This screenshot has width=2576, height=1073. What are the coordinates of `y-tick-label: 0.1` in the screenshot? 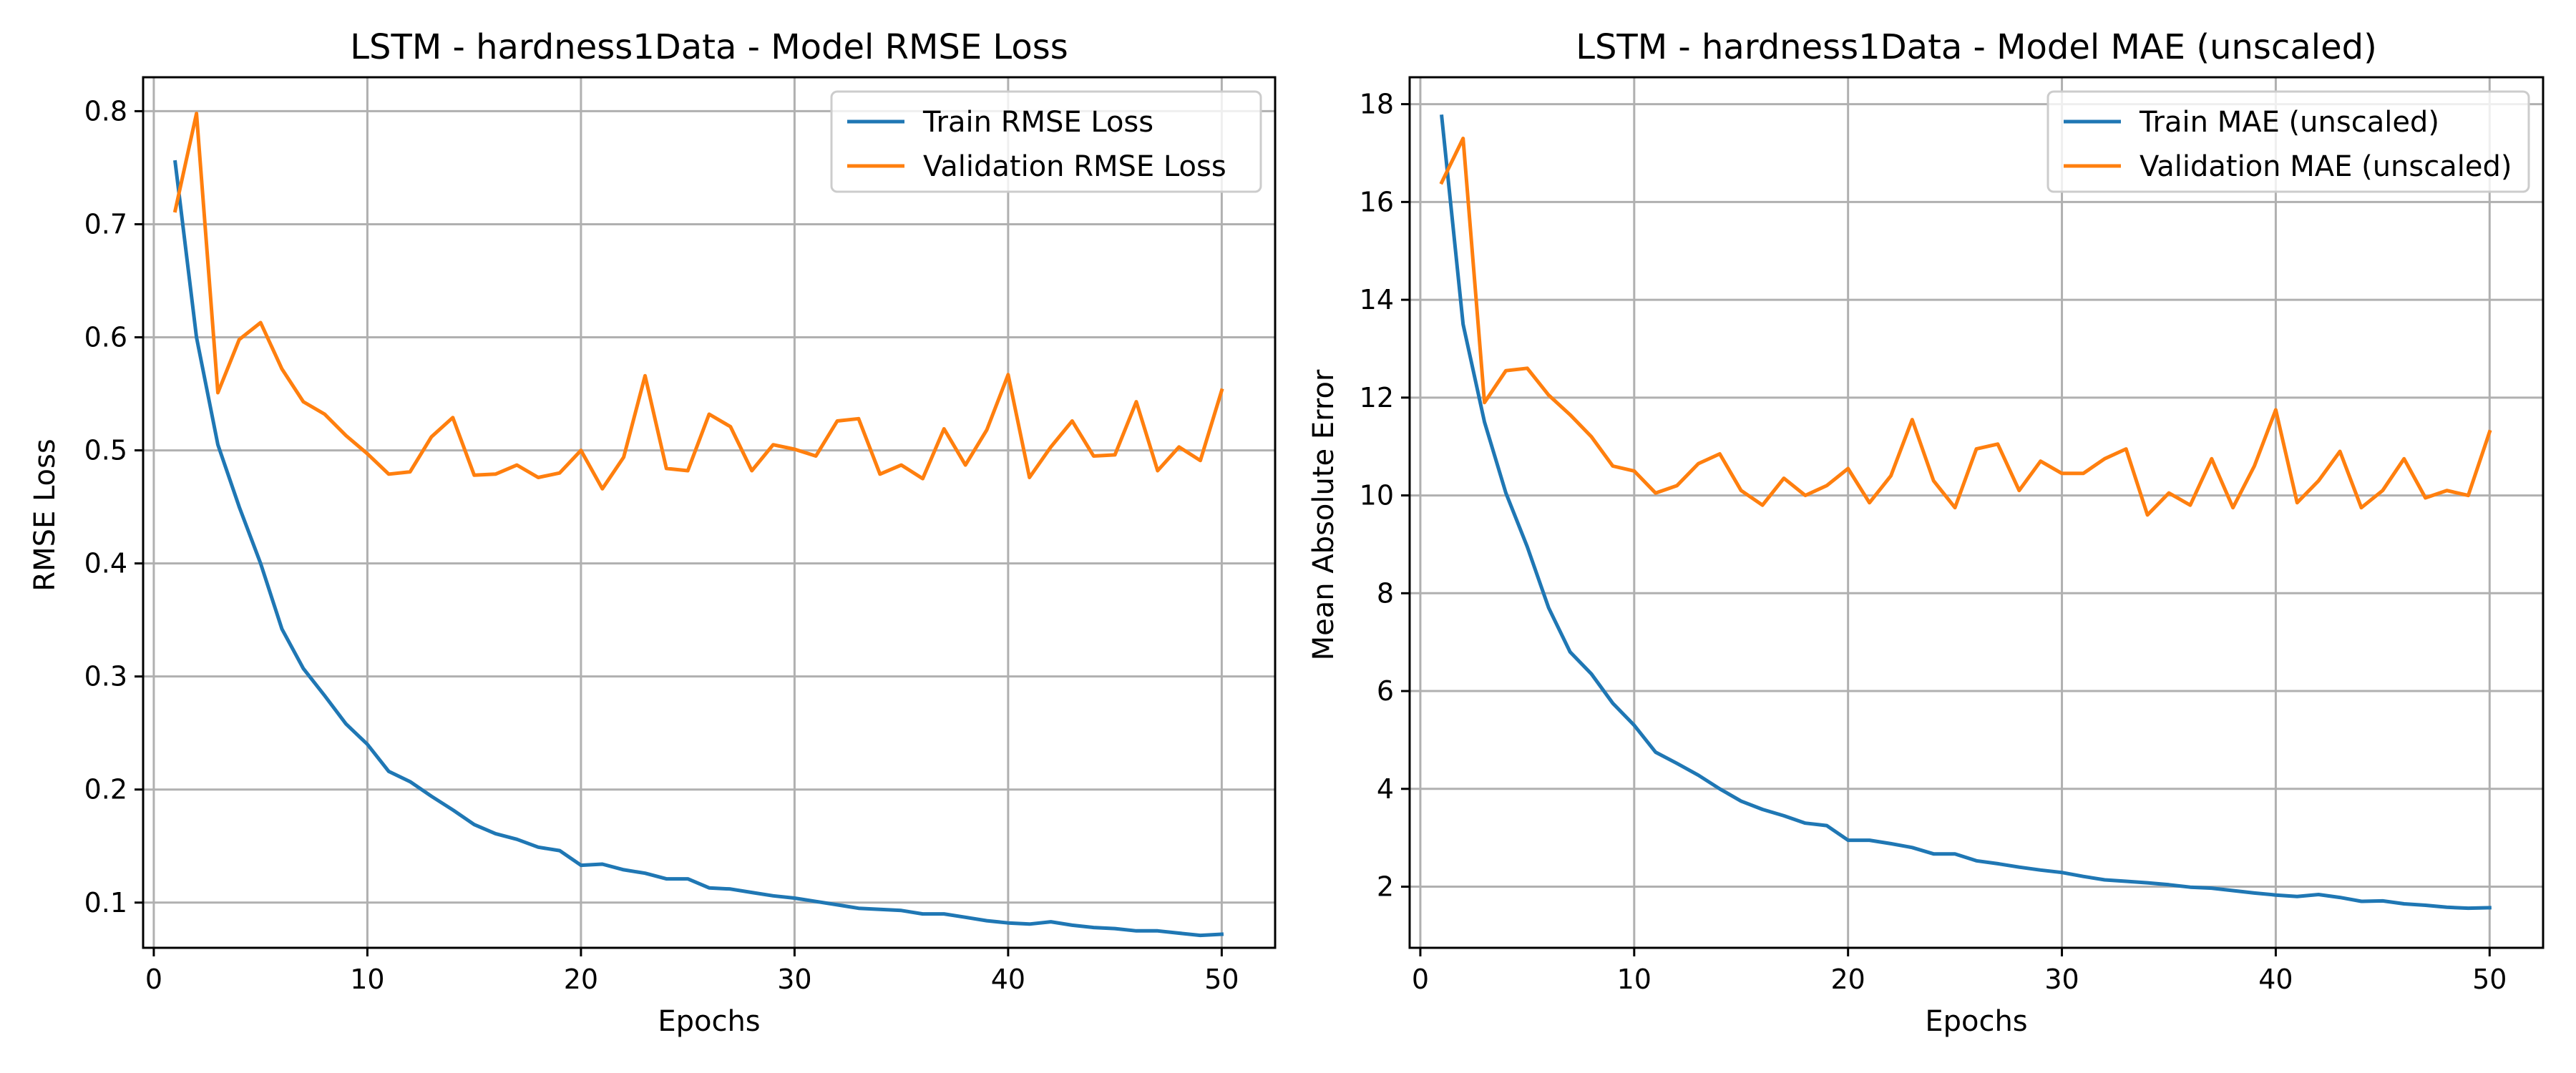 It's located at (105, 903).